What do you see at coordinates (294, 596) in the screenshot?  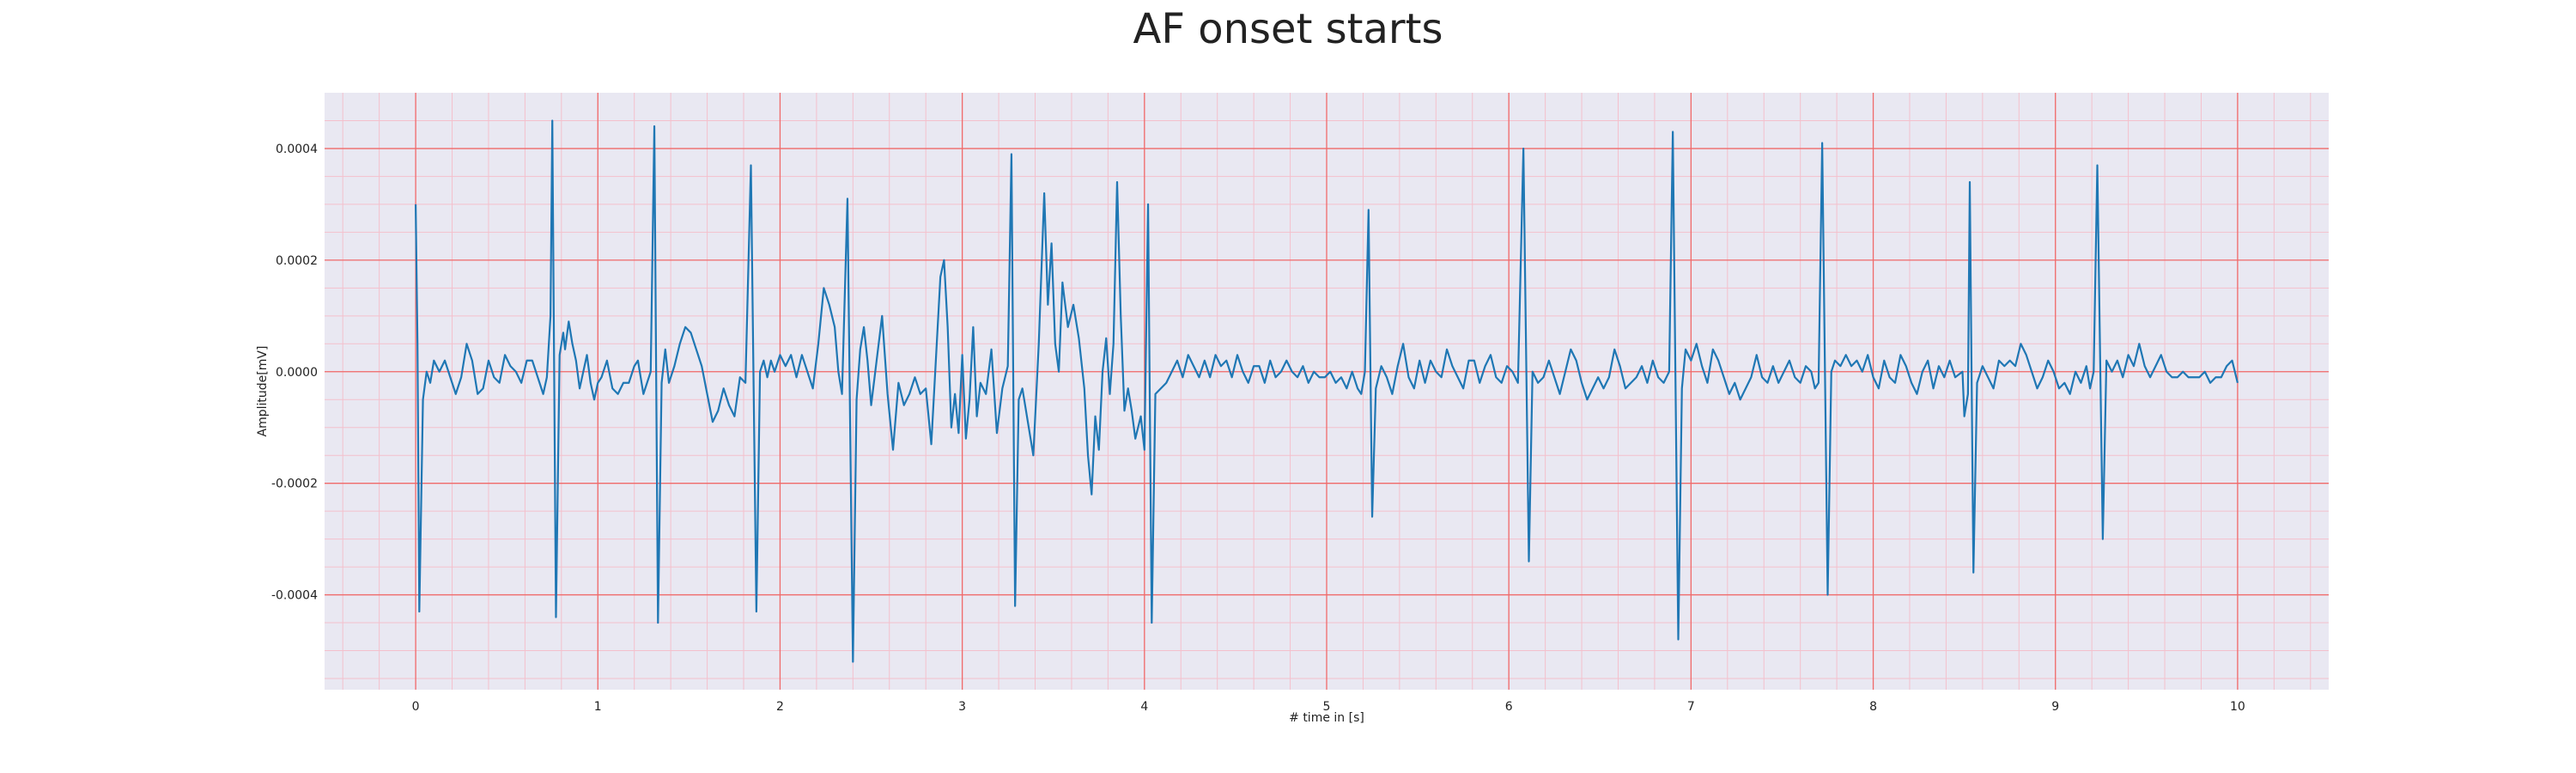 I see `y-tick-label: -0.0004` at bounding box center [294, 596].